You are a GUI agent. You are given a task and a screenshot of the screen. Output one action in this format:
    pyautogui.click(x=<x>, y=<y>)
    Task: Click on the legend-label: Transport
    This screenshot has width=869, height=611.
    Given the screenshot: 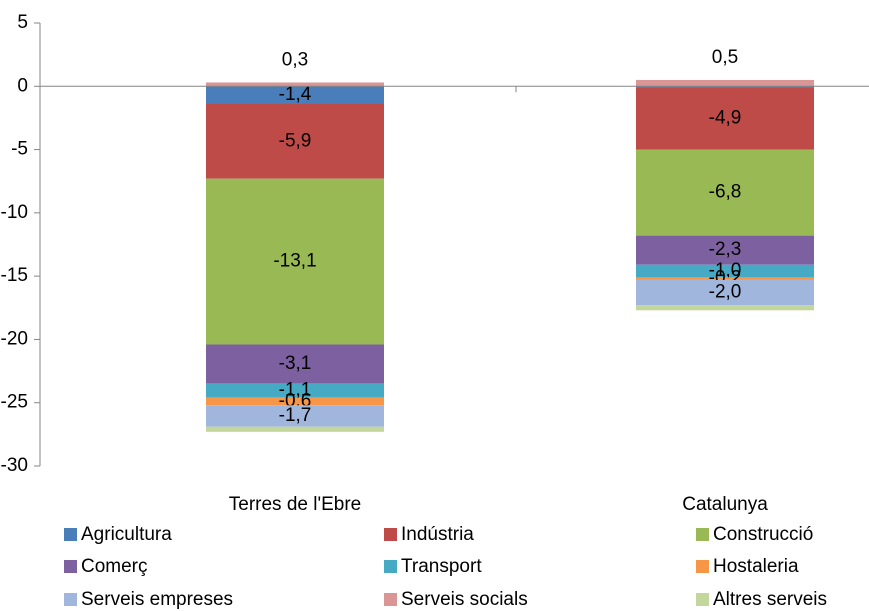 What is the action you would take?
    pyautogui.click(x=441, y=566)
    